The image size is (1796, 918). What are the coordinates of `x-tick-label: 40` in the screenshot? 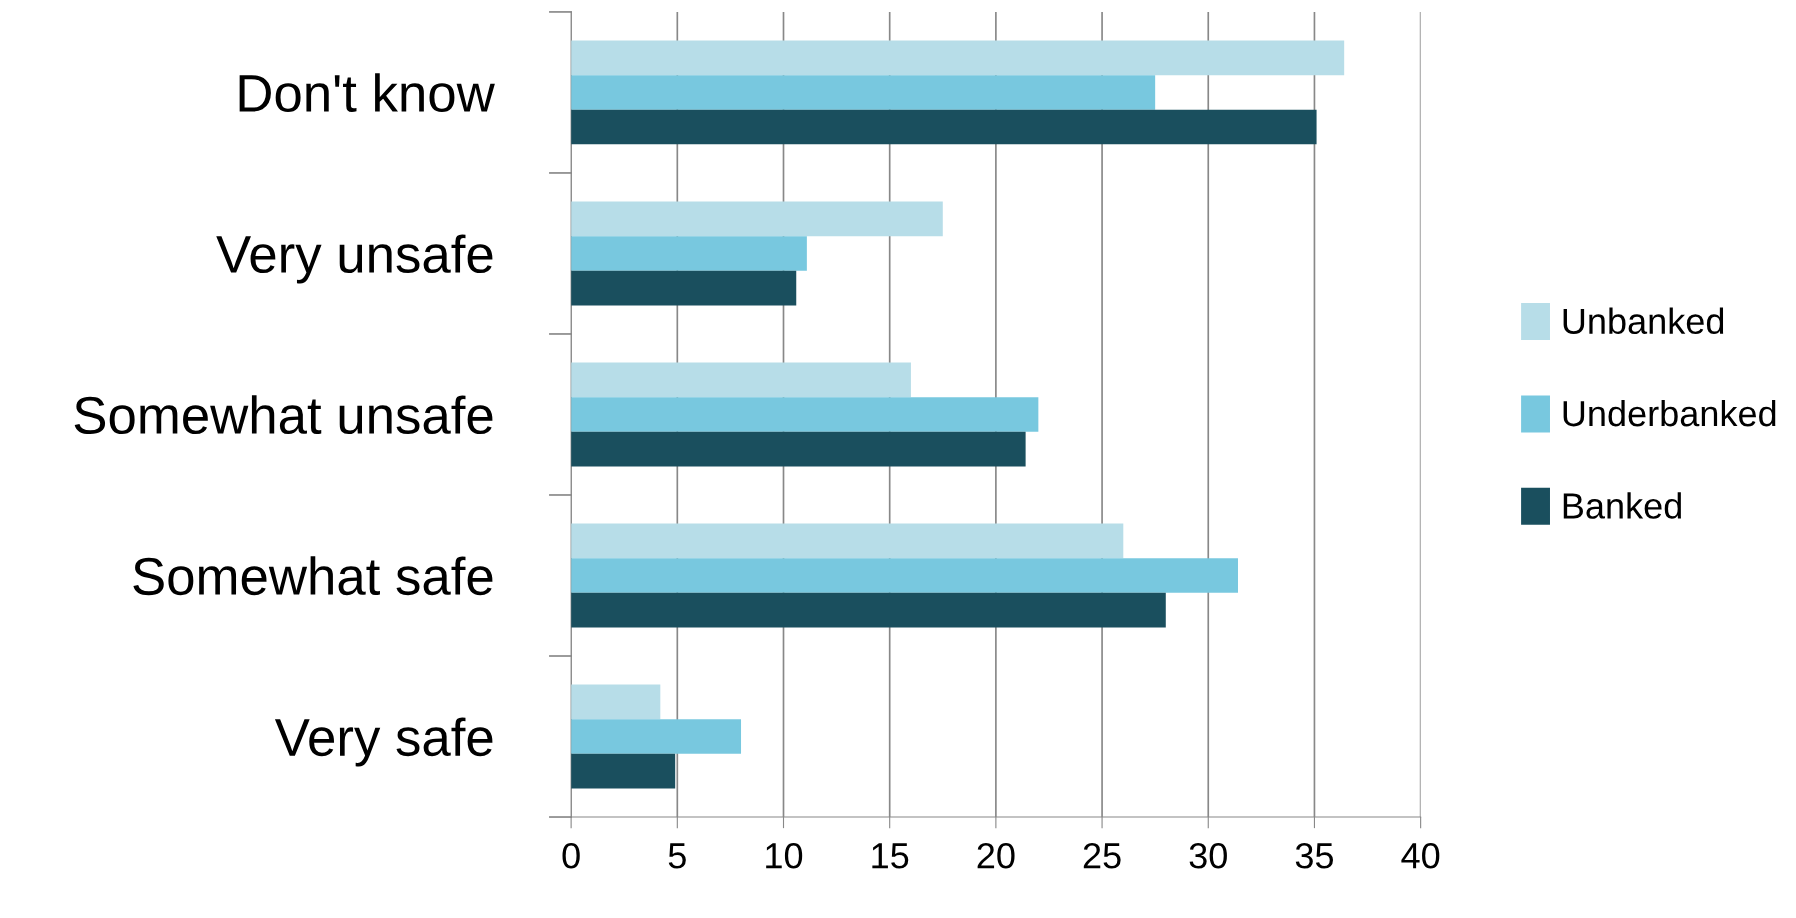 It's located at (1420, 855).